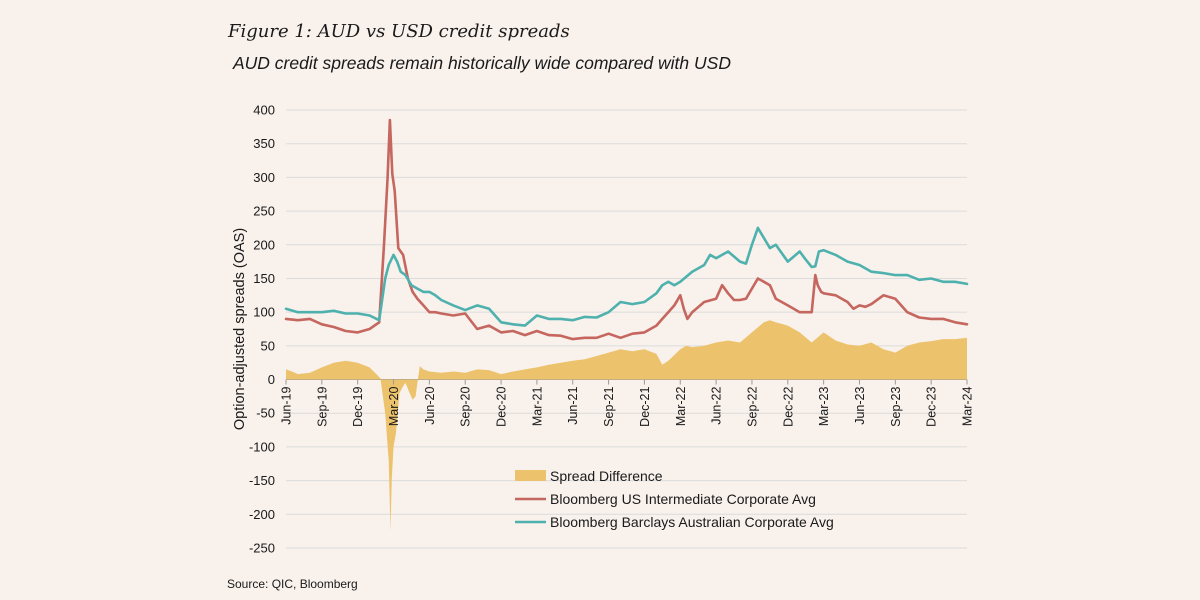  What do you see at coordinates (717, 406) in the screenshot?
I see `x-tick-label: Jun-22` at bounding box center [717, 406].